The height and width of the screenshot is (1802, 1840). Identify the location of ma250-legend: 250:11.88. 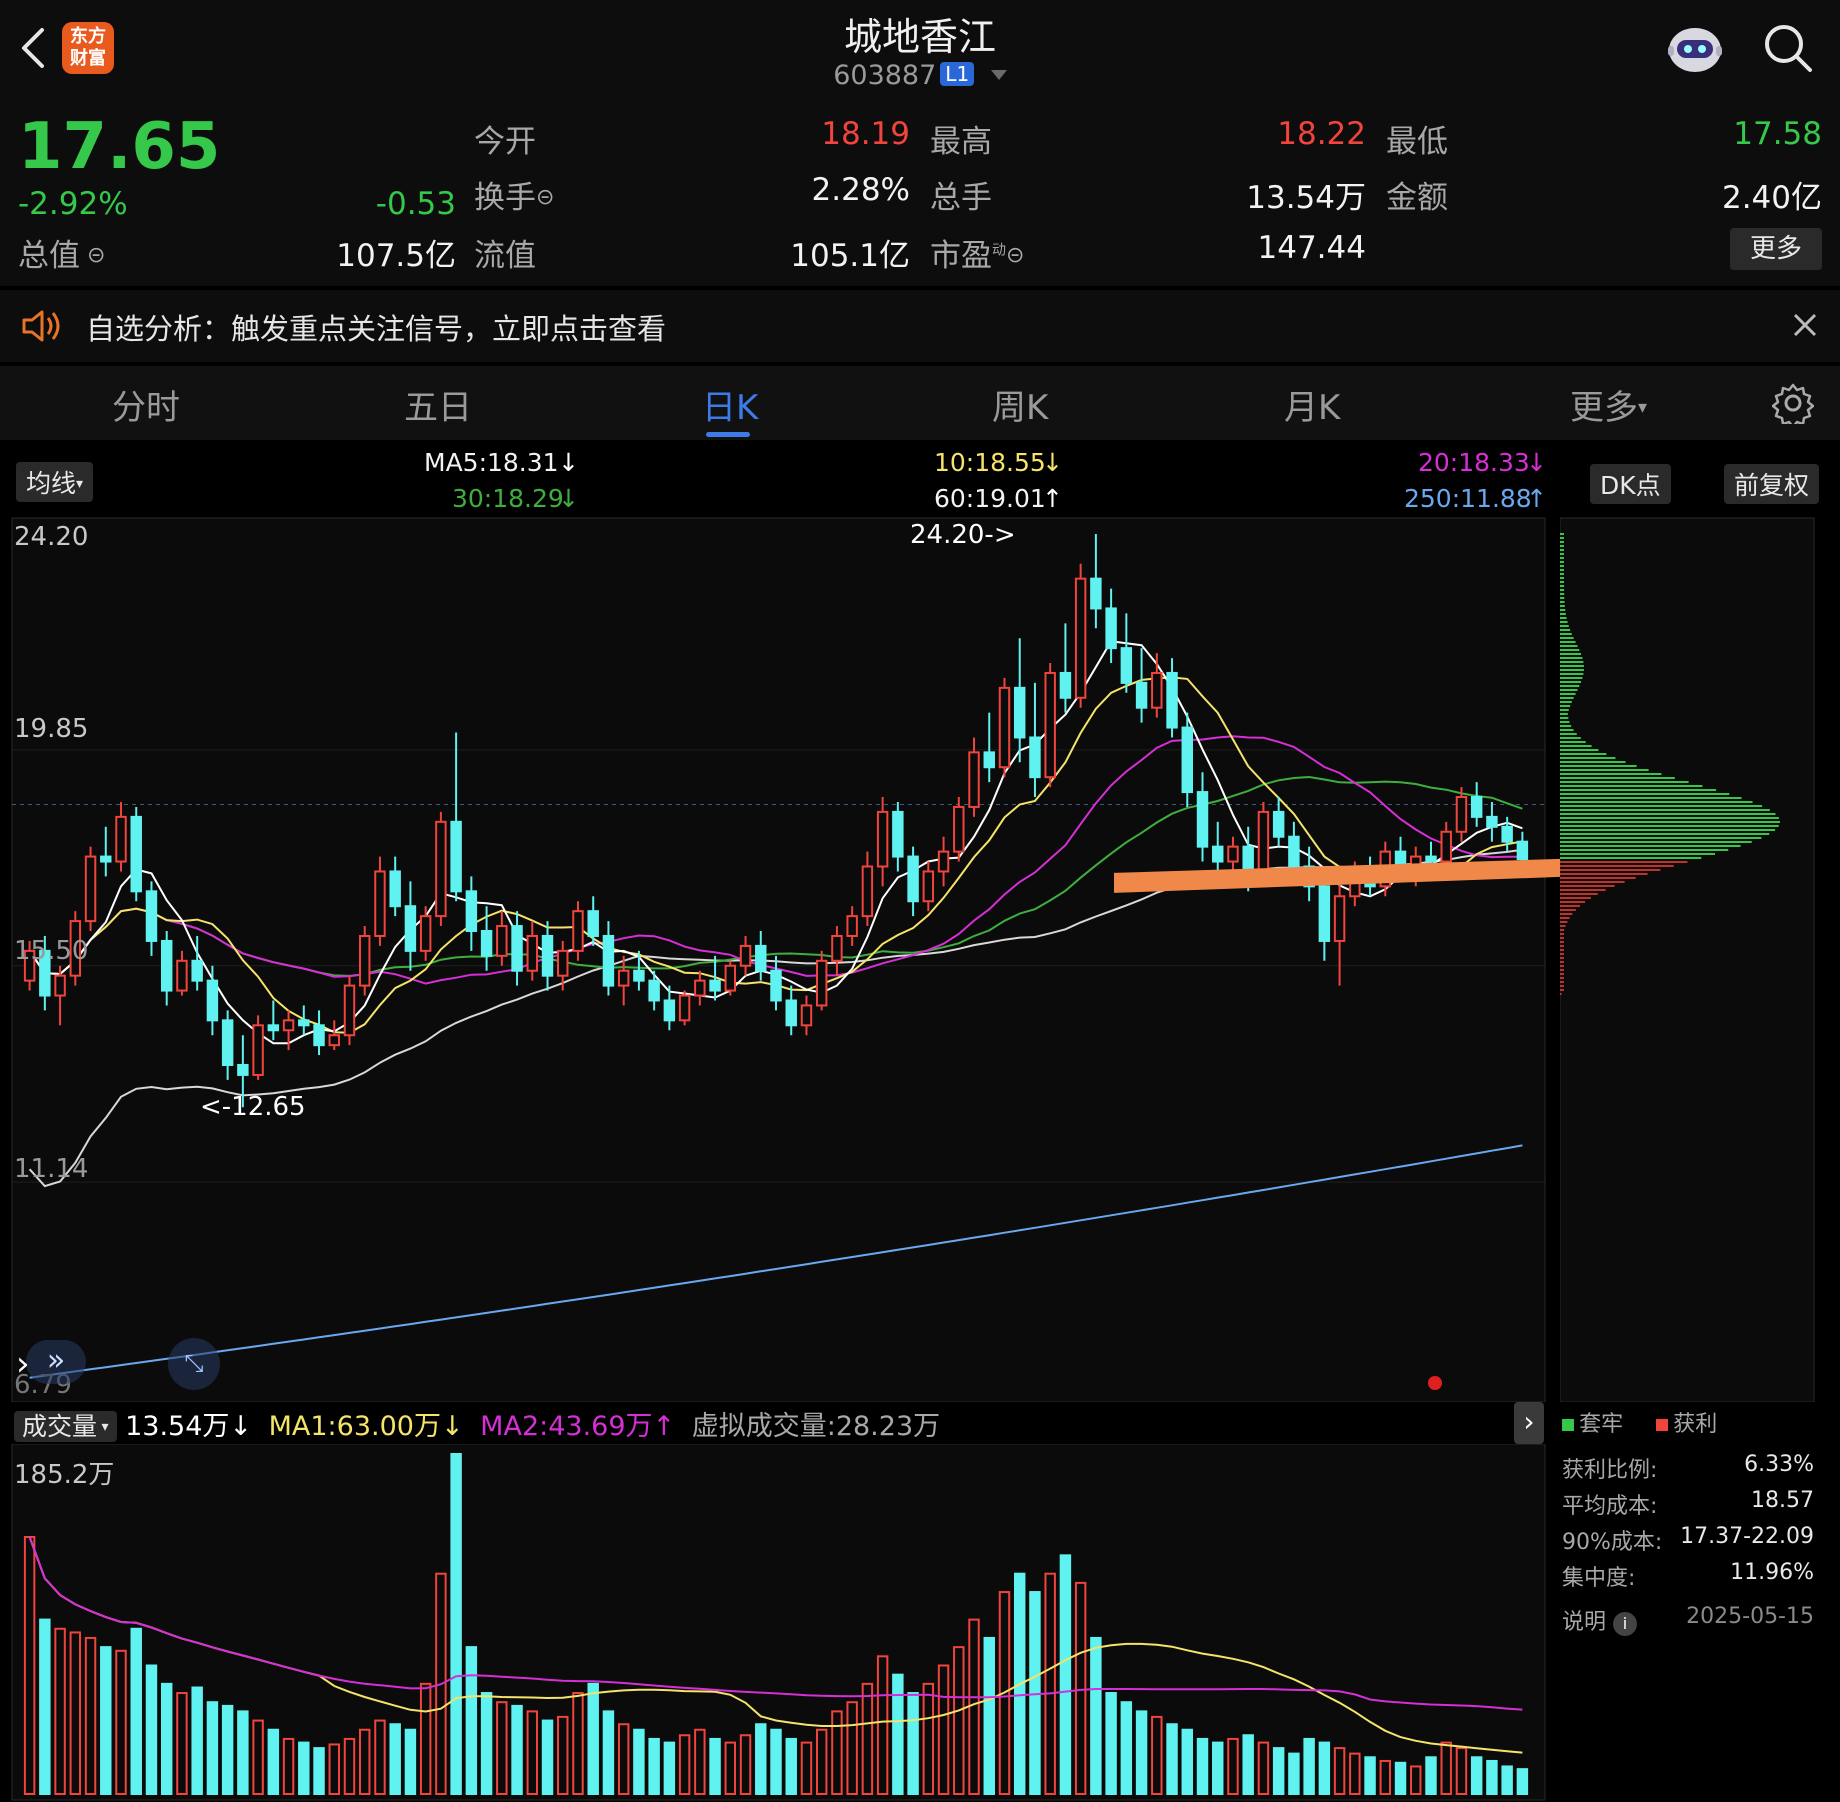
(1468, 498).